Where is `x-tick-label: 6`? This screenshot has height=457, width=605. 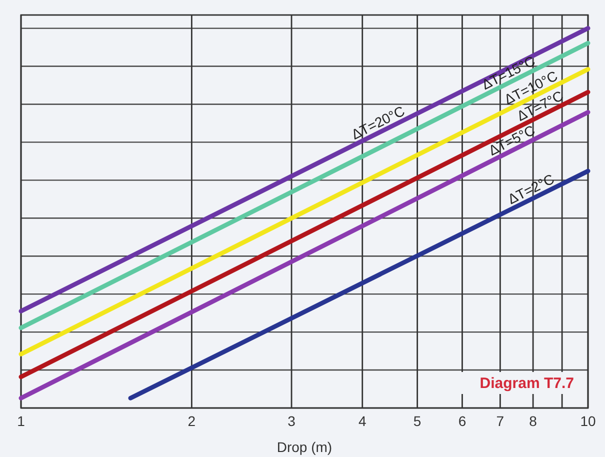 x-tick-label: 6 is located at coordinates (462, 421).